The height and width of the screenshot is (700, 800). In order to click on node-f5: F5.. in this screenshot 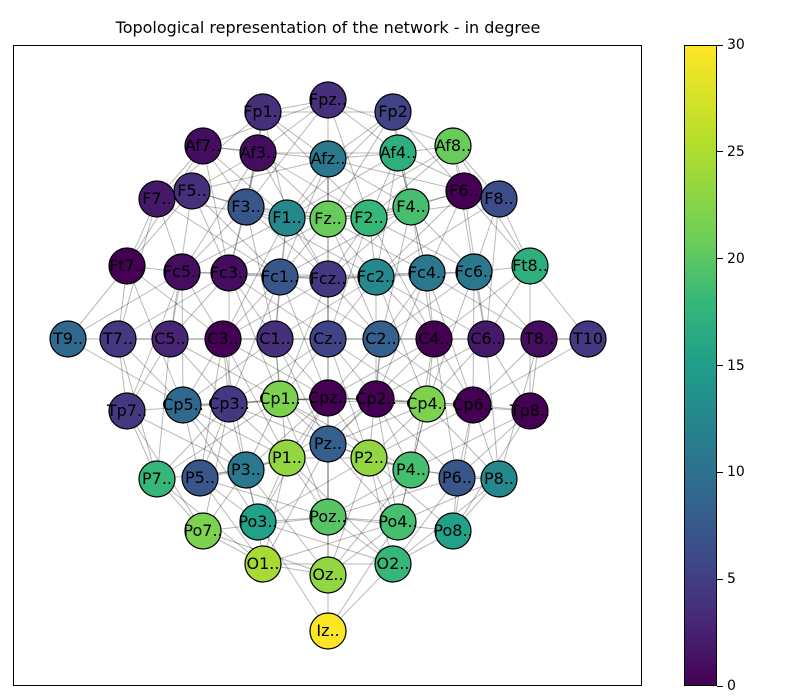, I will do `click(192, 191)`.